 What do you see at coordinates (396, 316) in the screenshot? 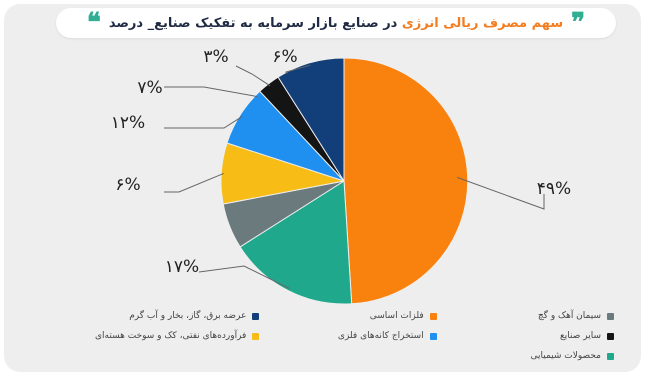
I see `legend-label: فلزات اساسی` at bounding box center [396, 316].